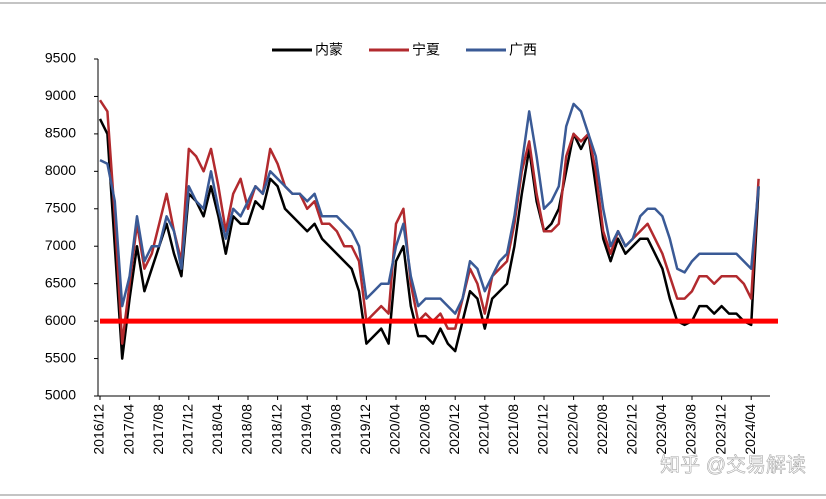 This screenshot has height=499, width=826. What do you see at coordinates (188, 429) in the screenshot?
I see `x-tick-label: 2017/12` at bounding box center [188, 429].